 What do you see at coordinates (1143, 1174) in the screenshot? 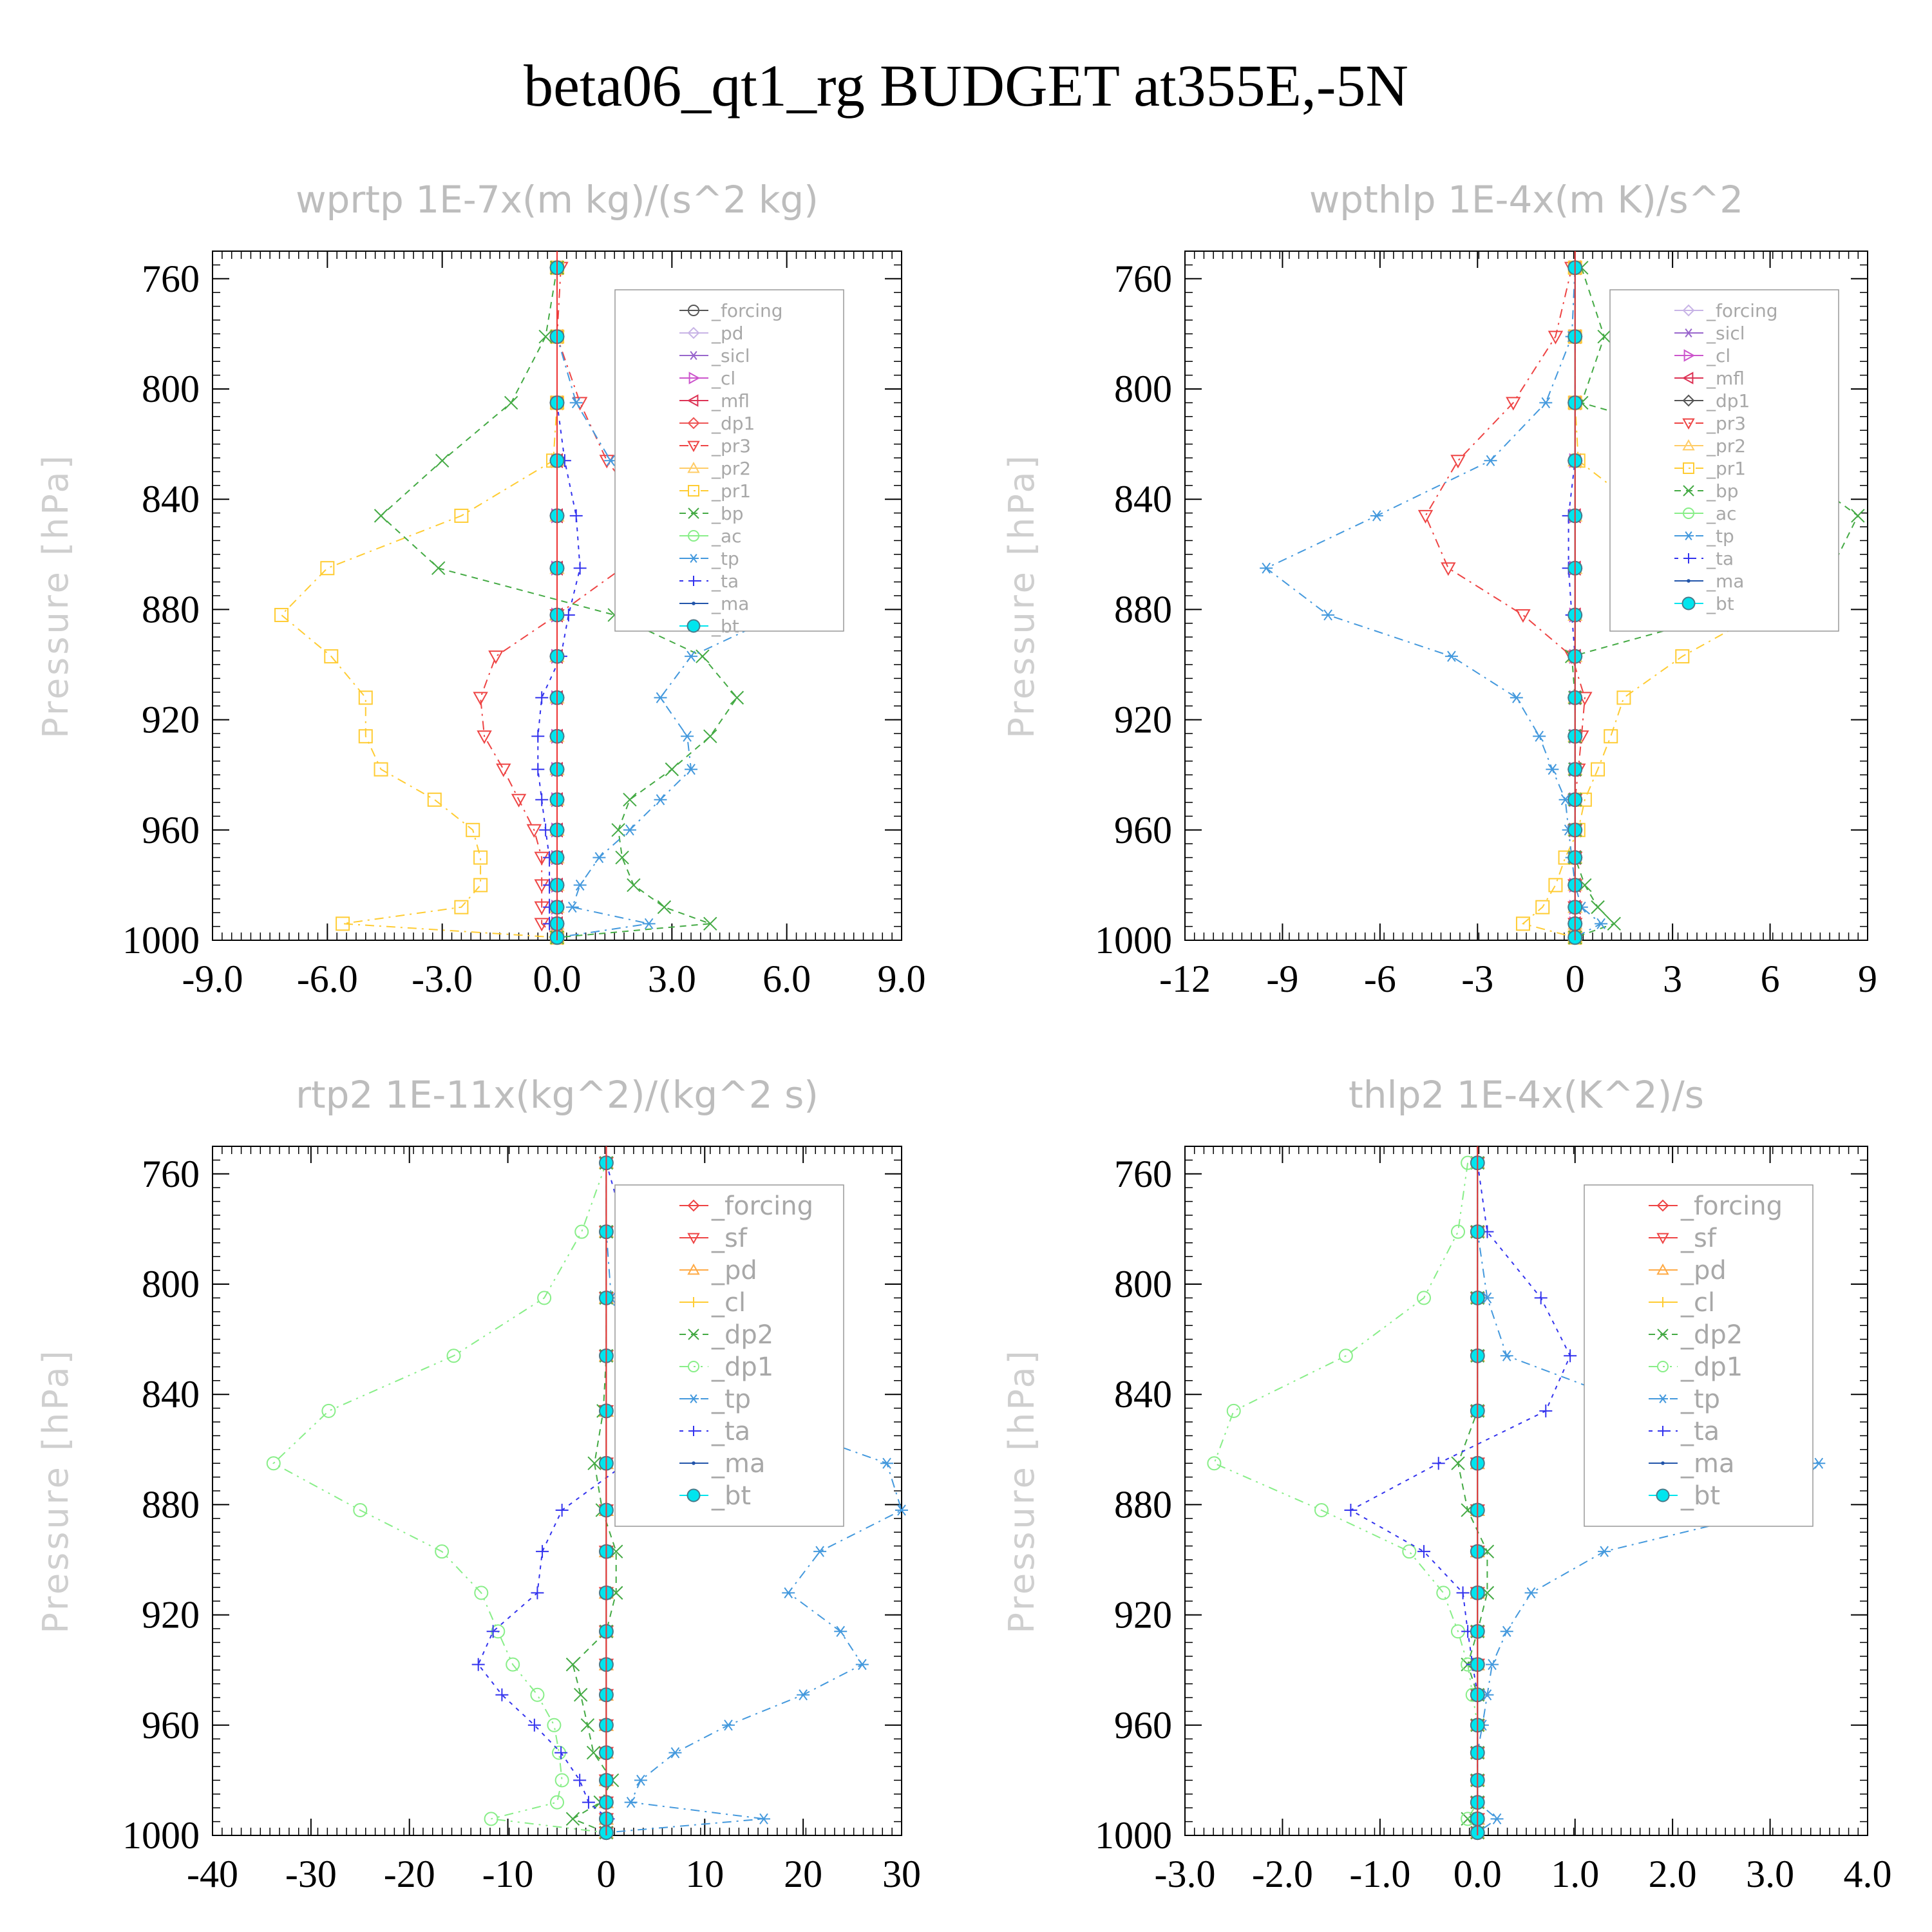
I see `y-tick-label: 760` at bounding box center [1143, 1174].